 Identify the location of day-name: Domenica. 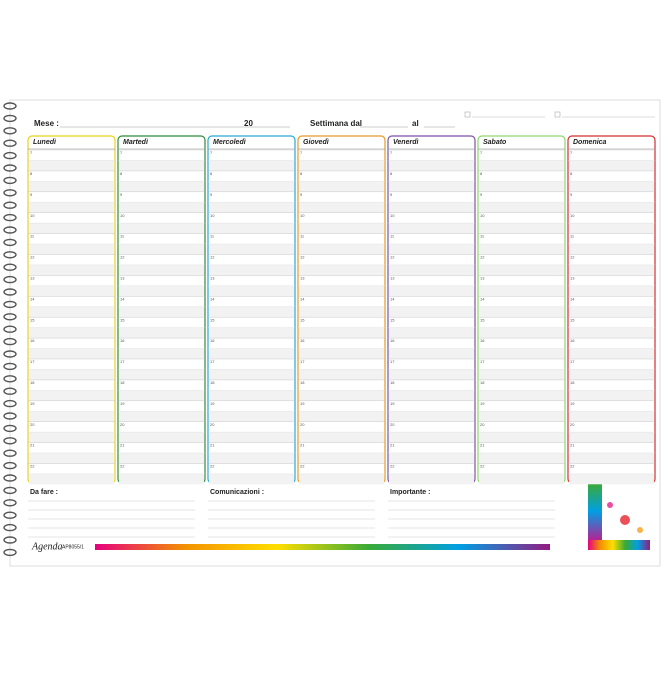
(590, 142).